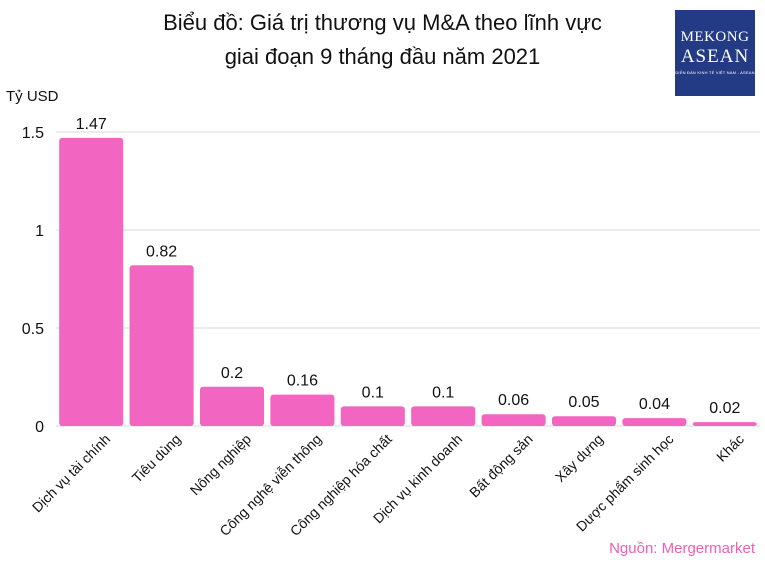  What do you see at coordinates (161, 251) in the screenshot?
I see `bar-value-label: 0.82` at bounding box center [161, 251].